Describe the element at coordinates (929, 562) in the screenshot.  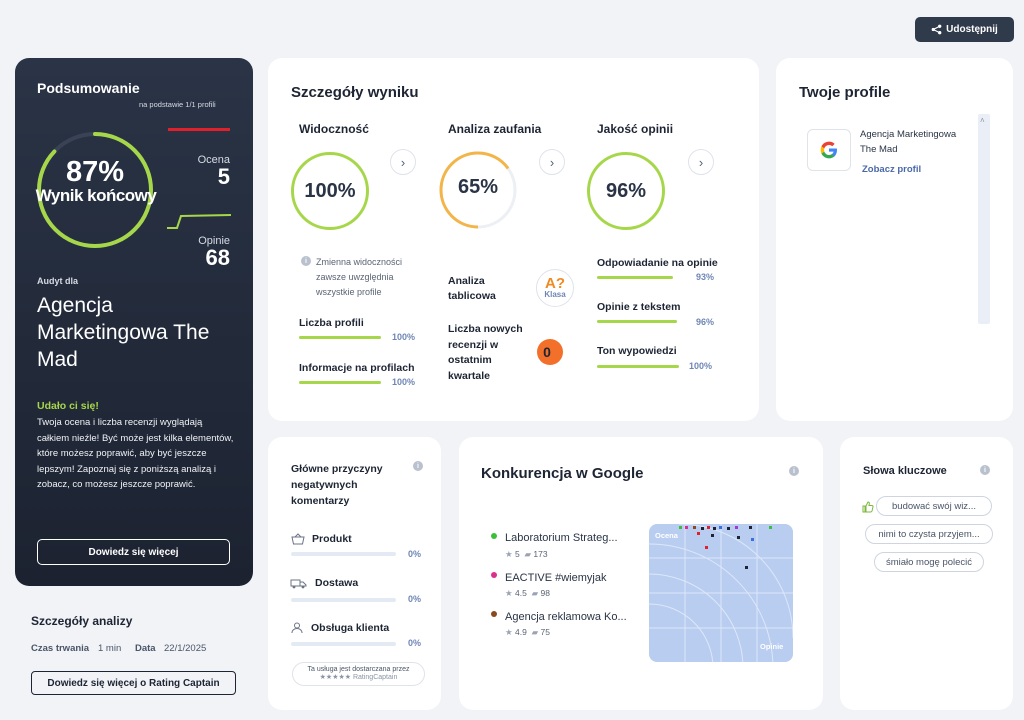
I see `keyword-chip: śmiało mogę polecić` at that location.